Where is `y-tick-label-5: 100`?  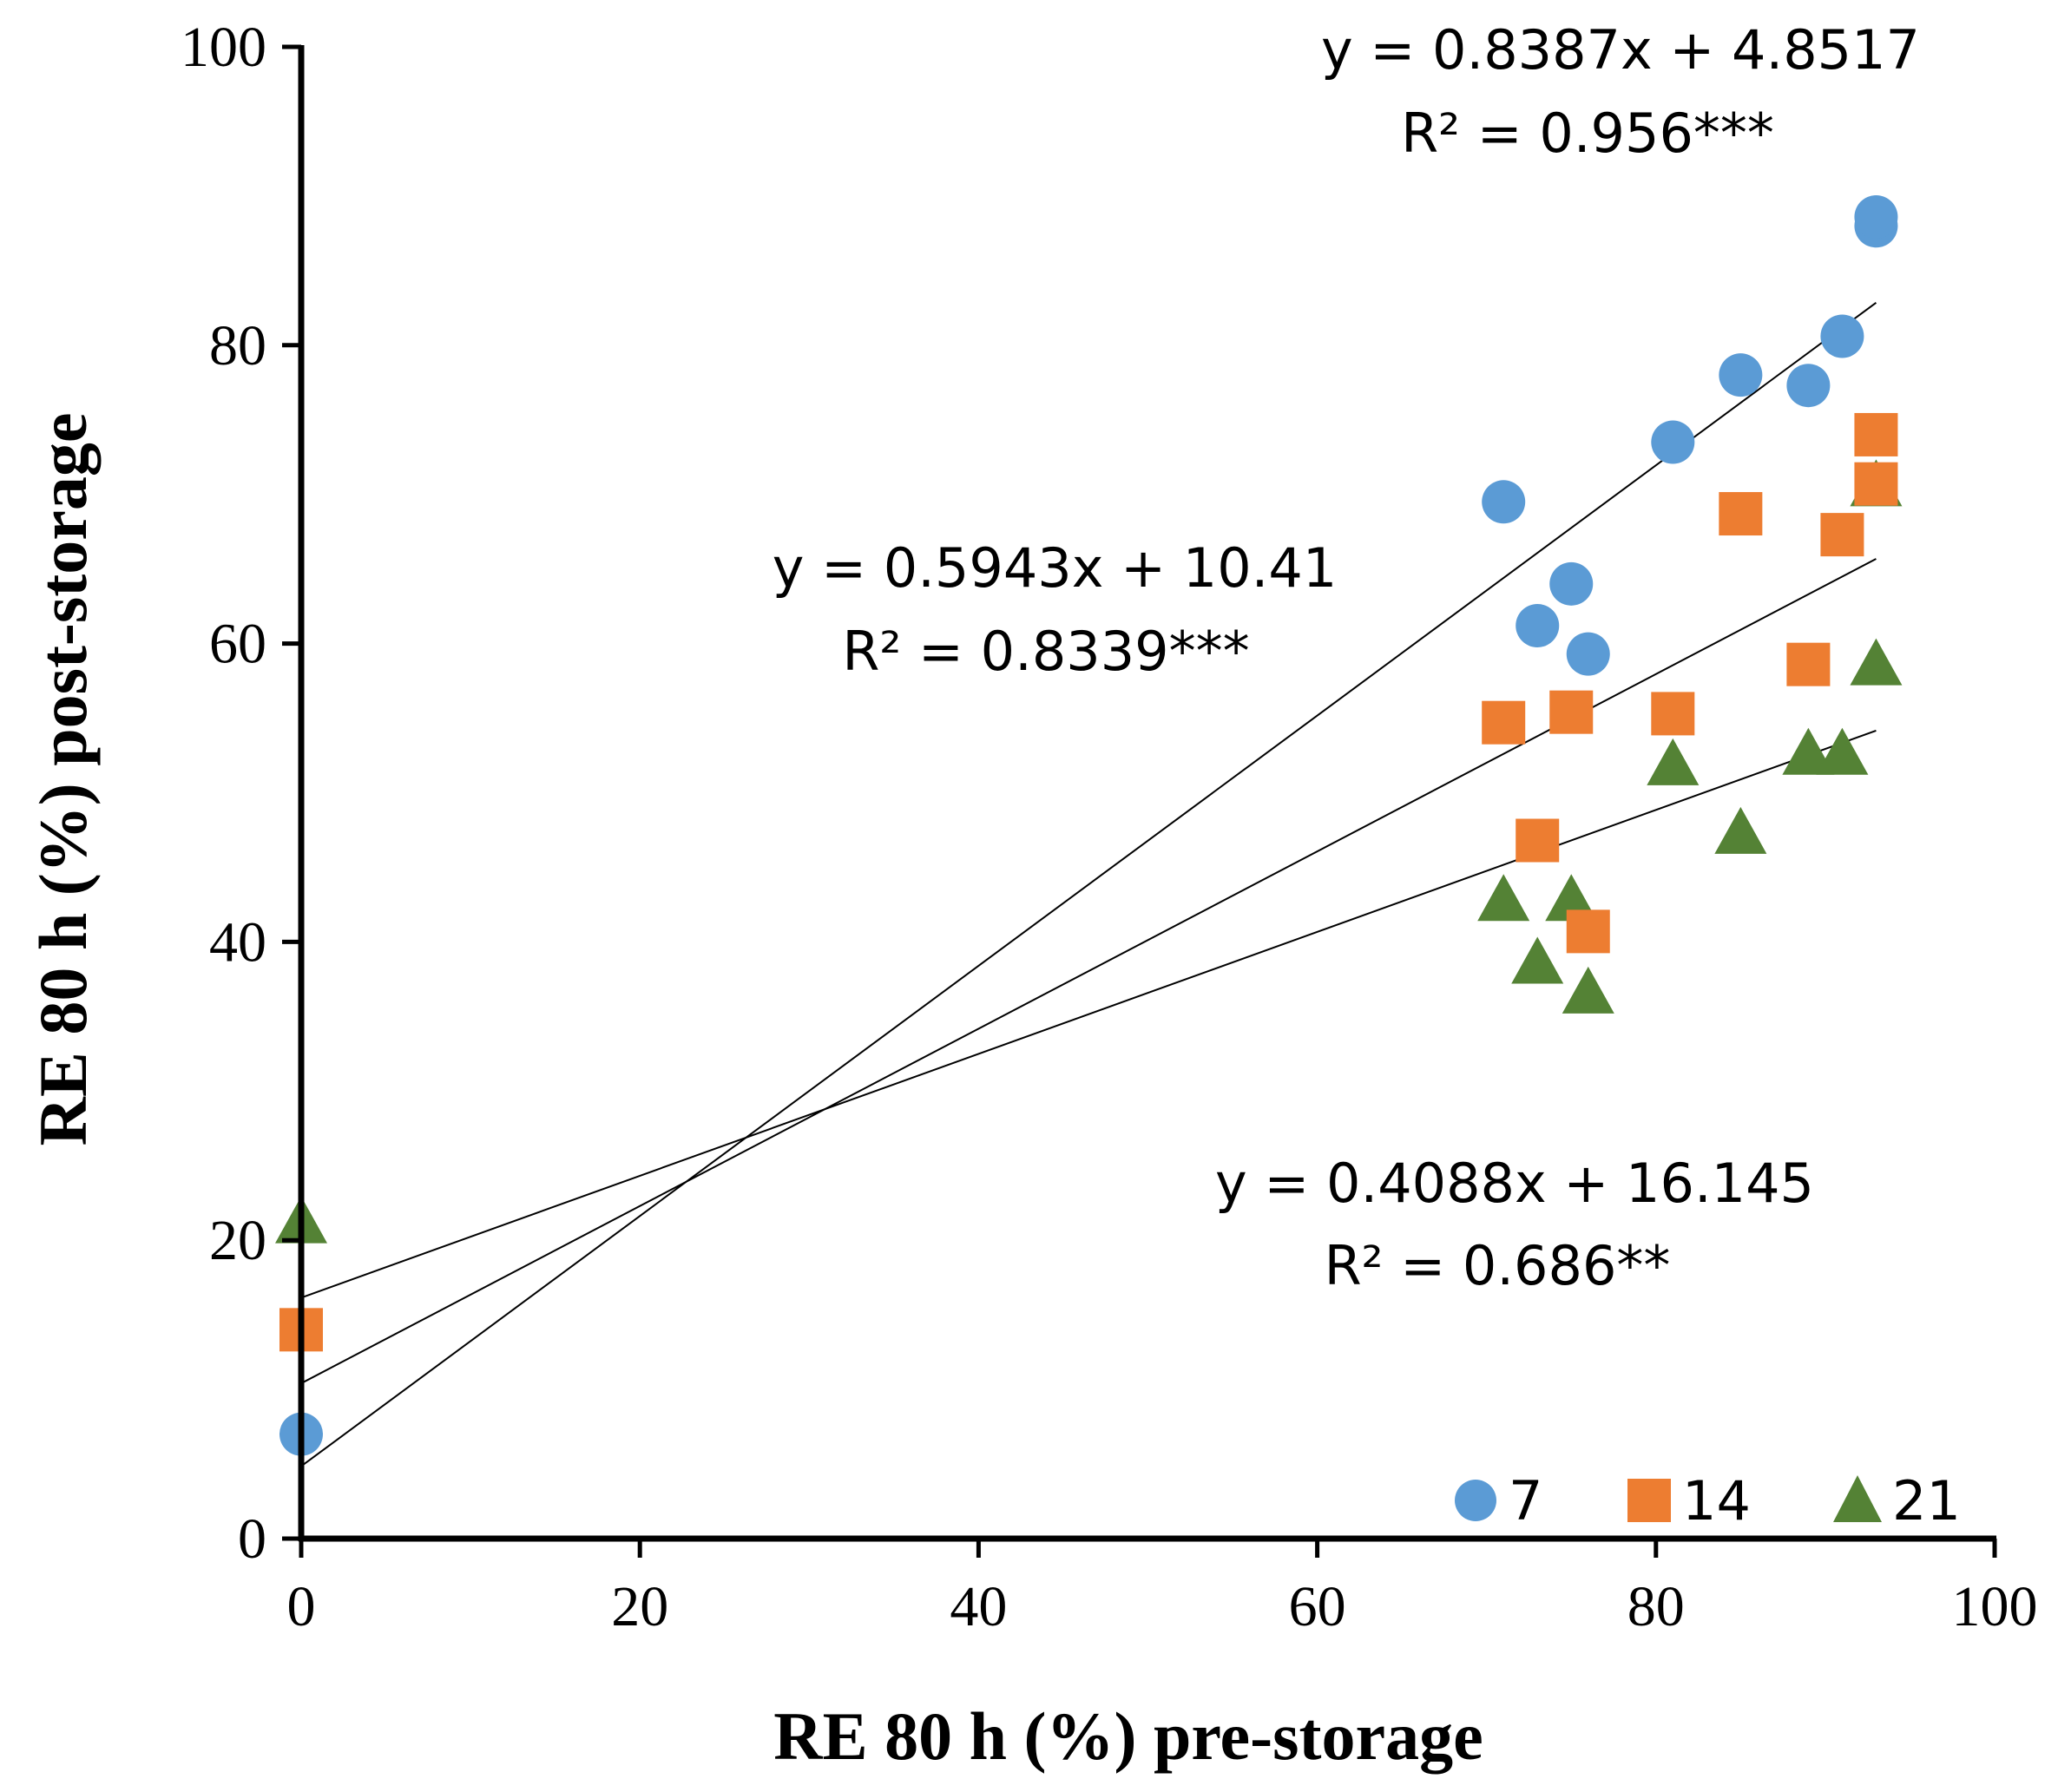
y-tick-label-5: 100 is located at coordinates (223, 47).